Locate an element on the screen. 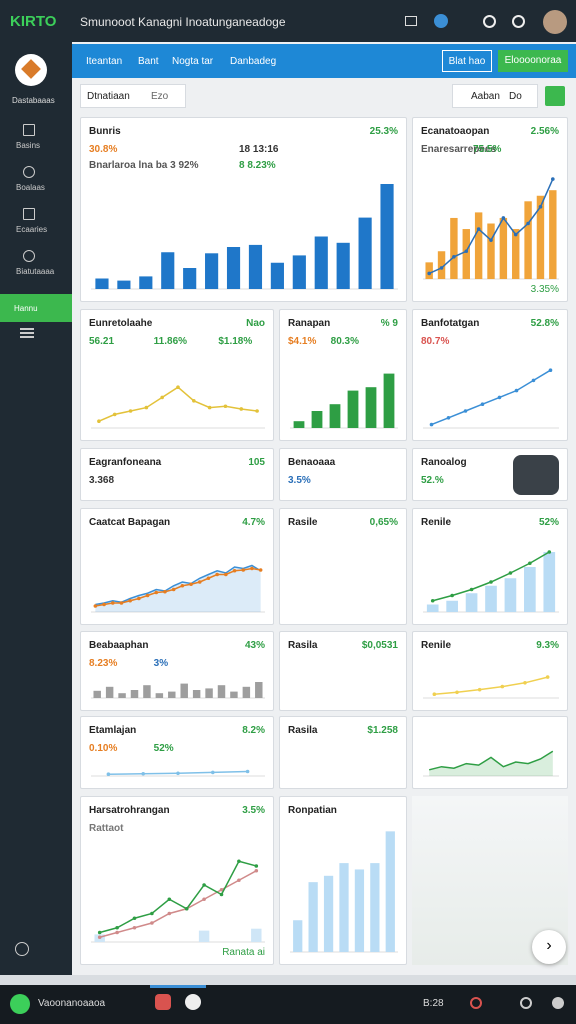 This screenshot has width=576, height=1024. card-stat: 52.% is located at coordinates (432, 480).